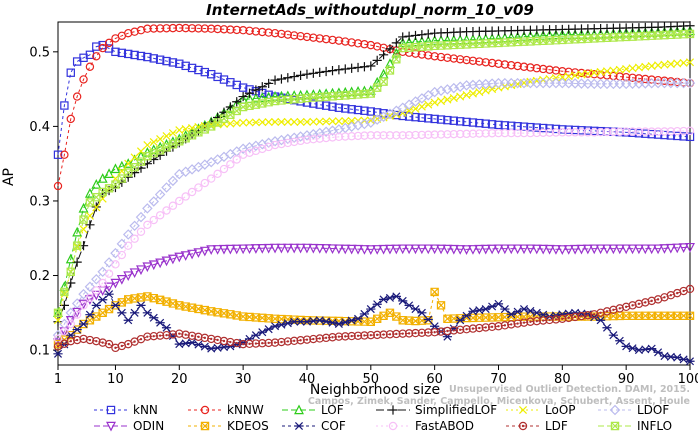 The width and height of the screenshot is (698, 434). I want to click on legend-marker, so click(393, 425).